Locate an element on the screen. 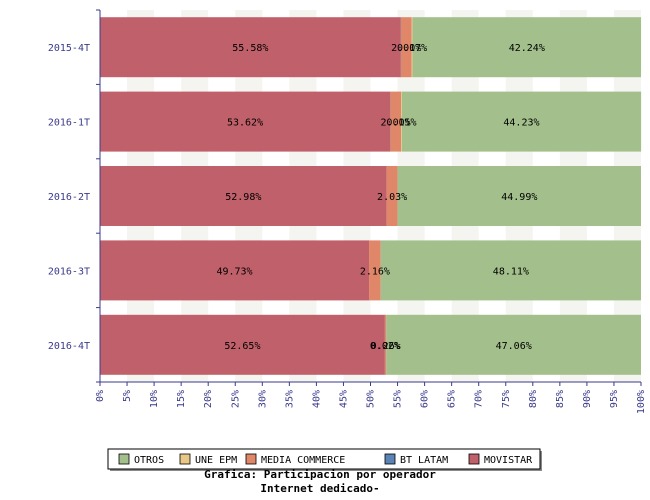 The width and height of the screenshot is (650, 500). bar-media-commerce-2016-4T is located at coordinates (385, 344).